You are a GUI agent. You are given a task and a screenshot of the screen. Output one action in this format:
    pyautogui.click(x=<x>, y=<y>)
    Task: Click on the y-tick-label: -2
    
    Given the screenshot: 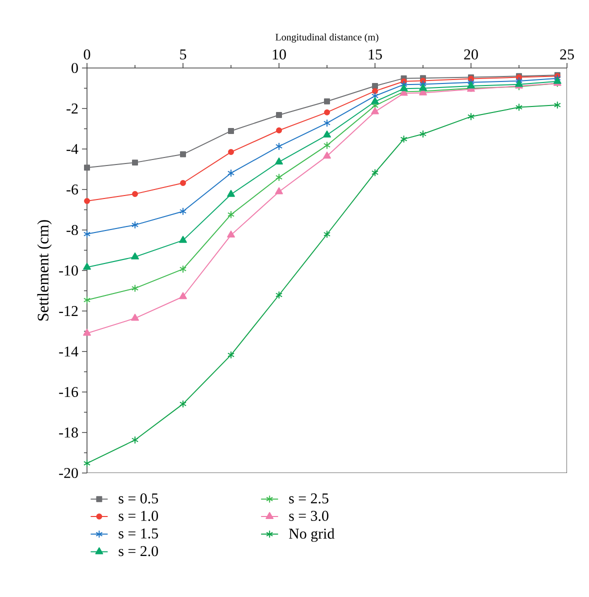 What is the action you would take?
    pyautogui.click(x=72, y=109)
    